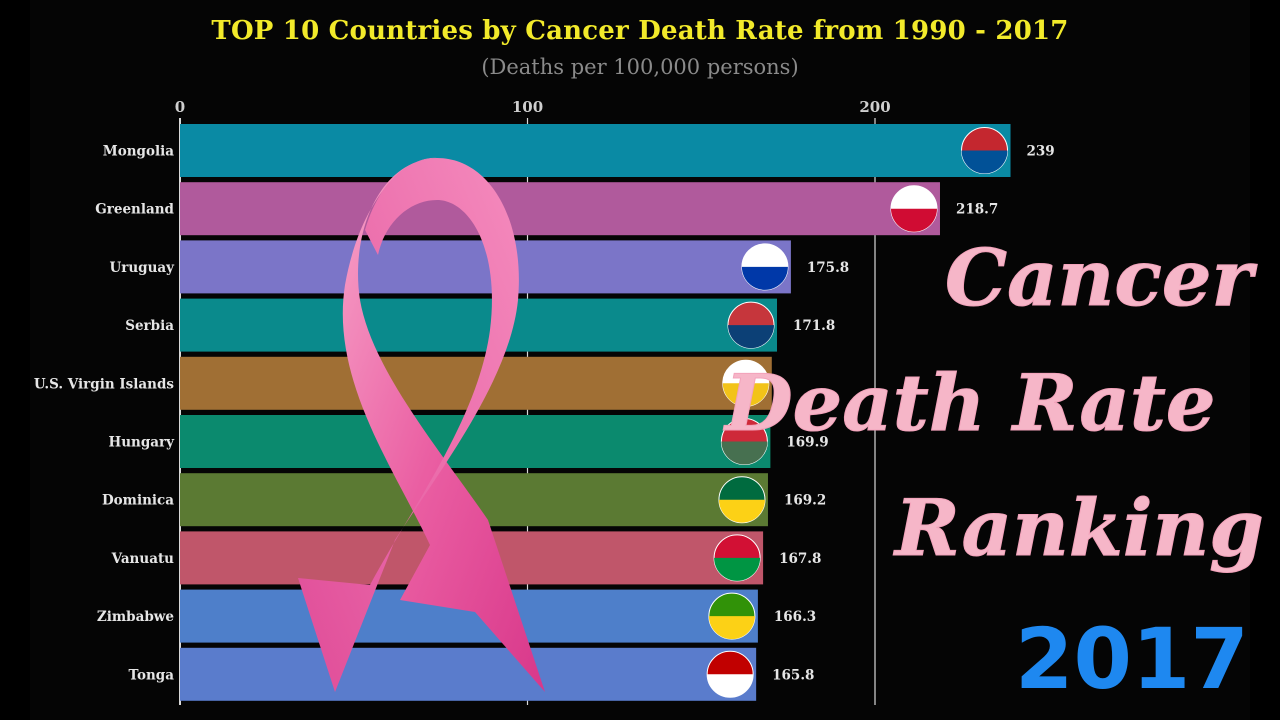 The width and height of the screenshot is (1280, 720). I want to click on category-label: Hungary, so click(141, 443).